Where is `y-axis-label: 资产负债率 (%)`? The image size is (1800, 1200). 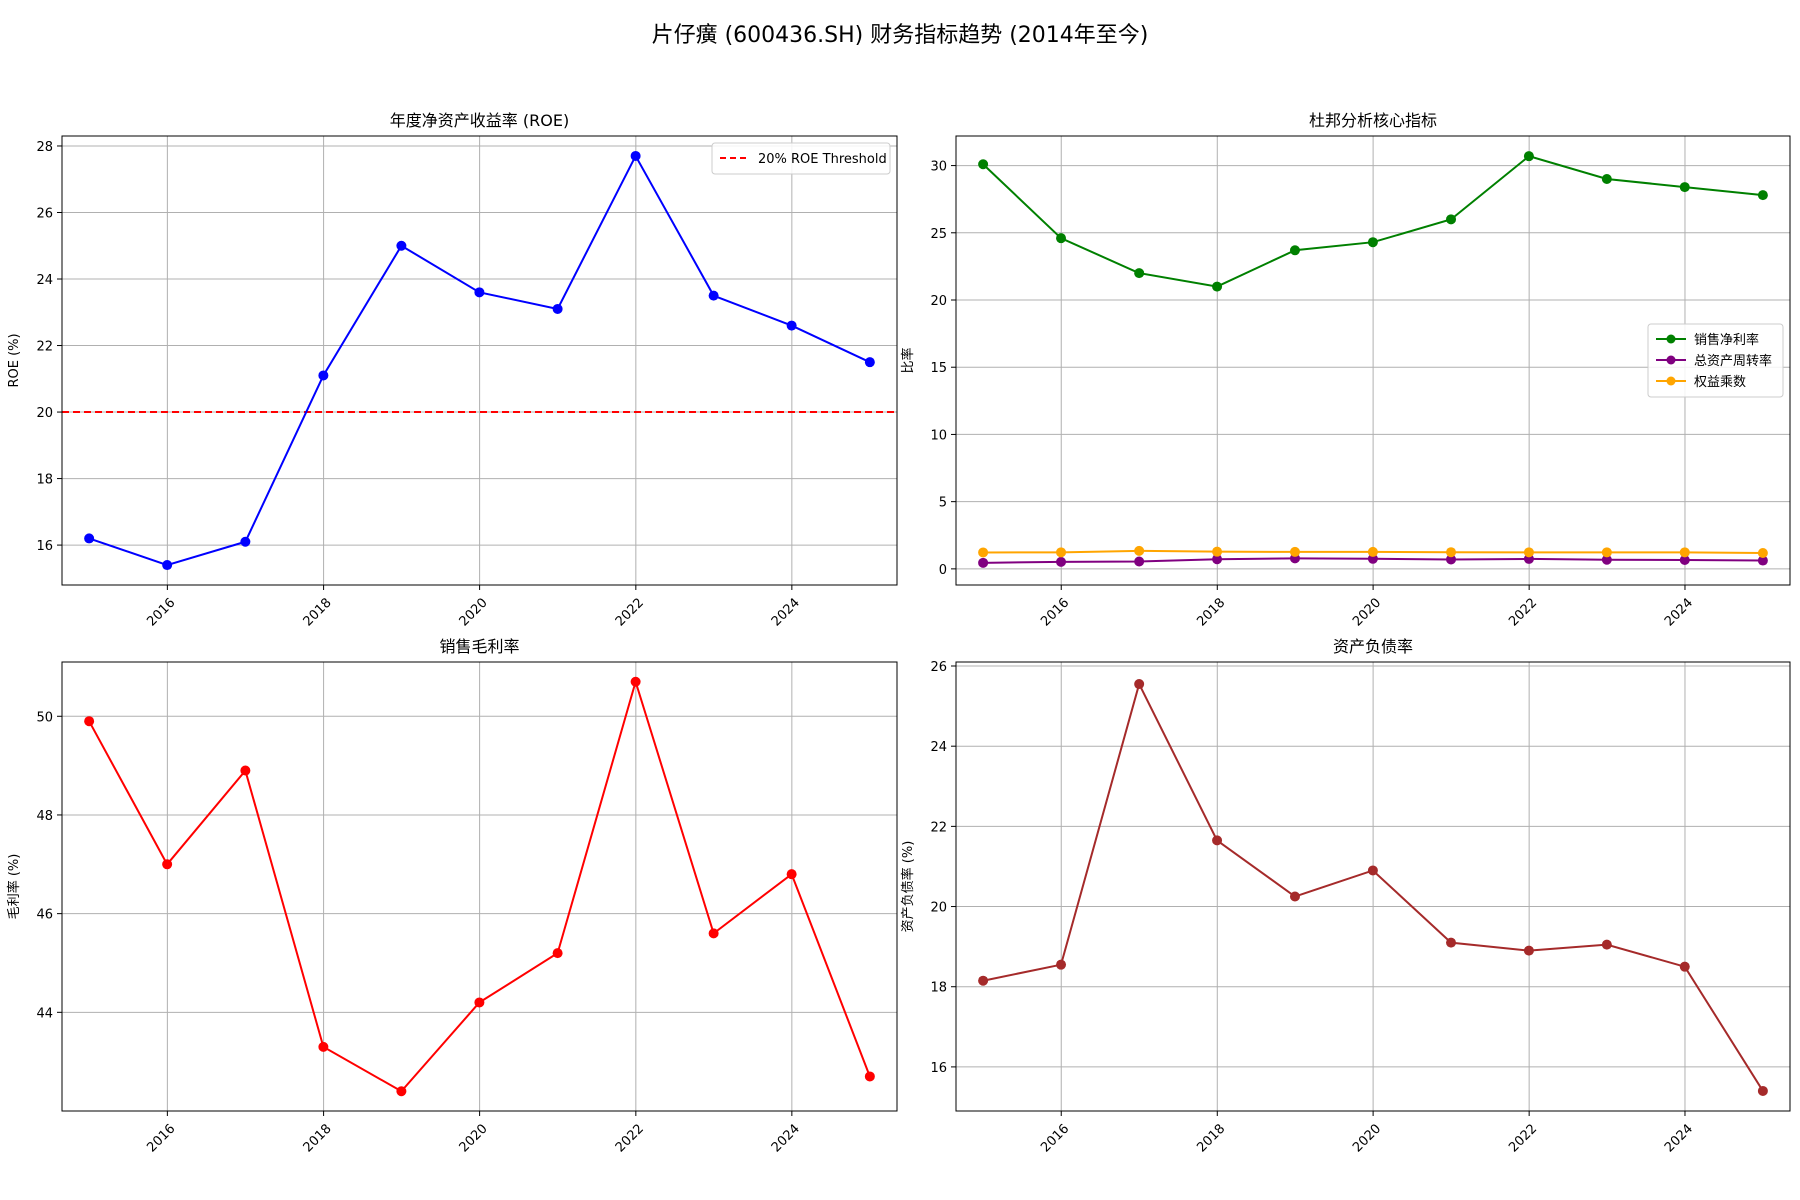 y-axis-label: 资产负债率 (%) is located at coordinates (908, 887).